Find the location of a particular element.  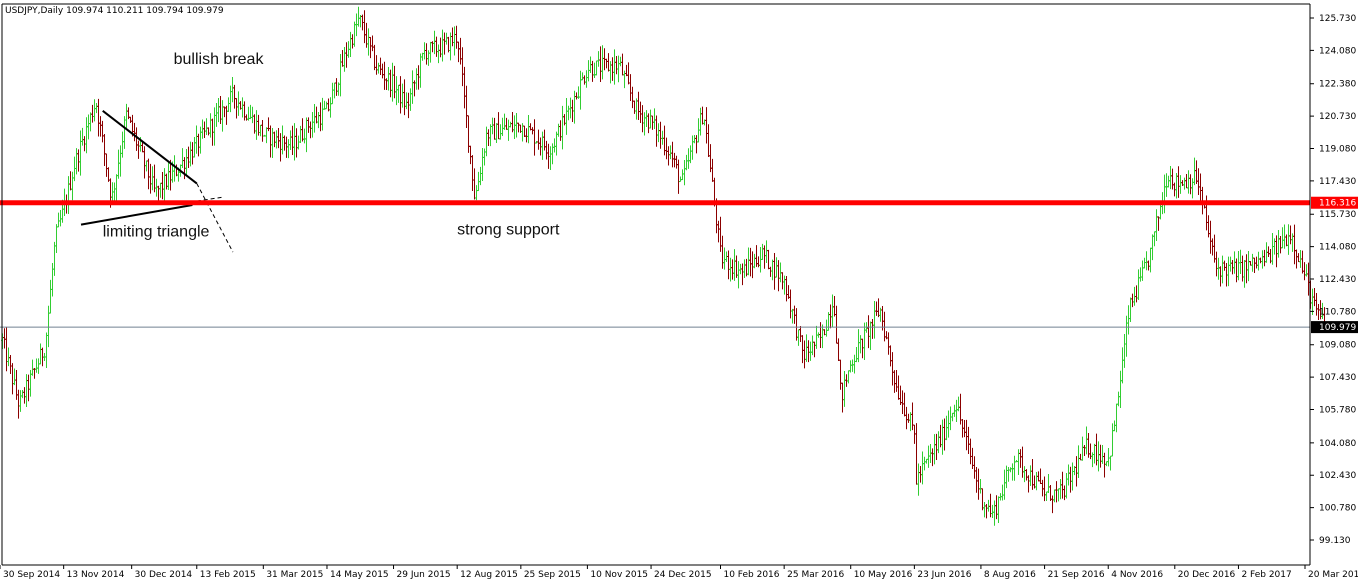

time-tick-label-6: 29 Jun 2015 is located at coordinates (424, 575).